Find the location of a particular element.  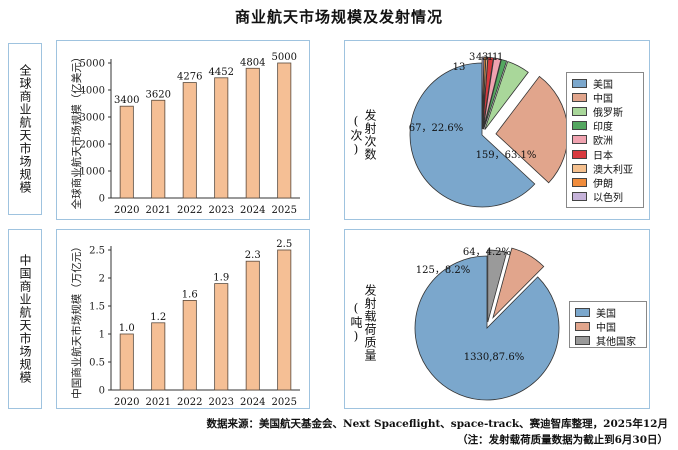

payload-label-text: 发射载荷质量(吨) is located at coordinates (363, 322).